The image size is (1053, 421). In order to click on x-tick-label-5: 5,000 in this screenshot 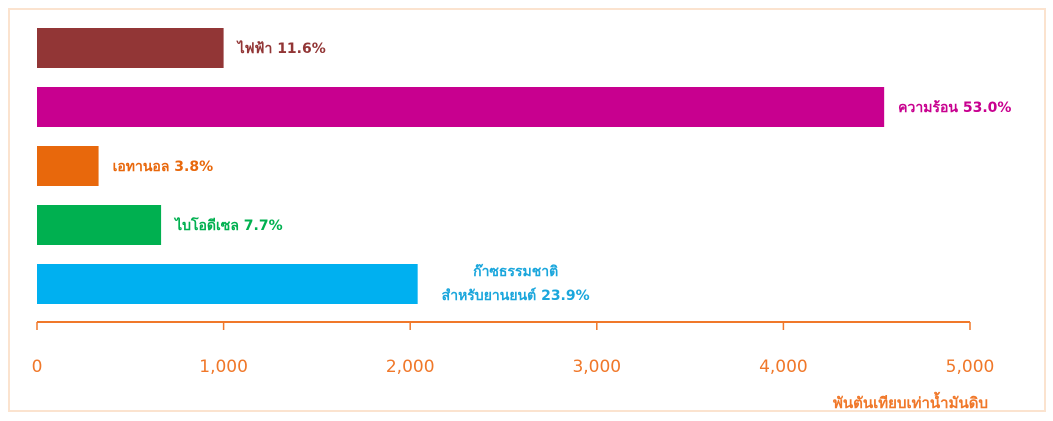, I will do `click(970, 367)`.